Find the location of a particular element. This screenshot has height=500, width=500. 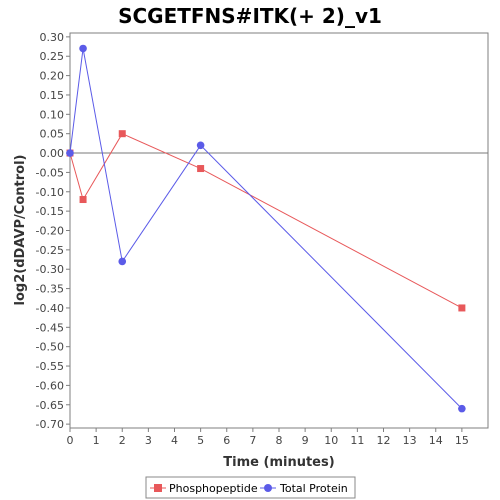

legend-item-phosphopeptide: Phosphopeptide is located at coordinates (204, 488).